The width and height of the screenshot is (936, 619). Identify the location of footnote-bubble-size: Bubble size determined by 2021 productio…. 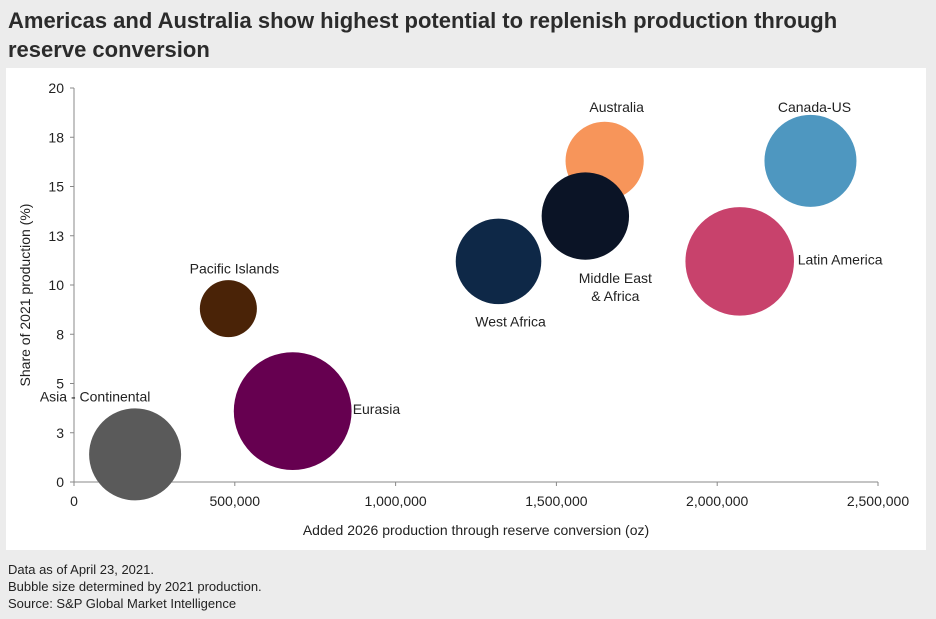
(135, 586).